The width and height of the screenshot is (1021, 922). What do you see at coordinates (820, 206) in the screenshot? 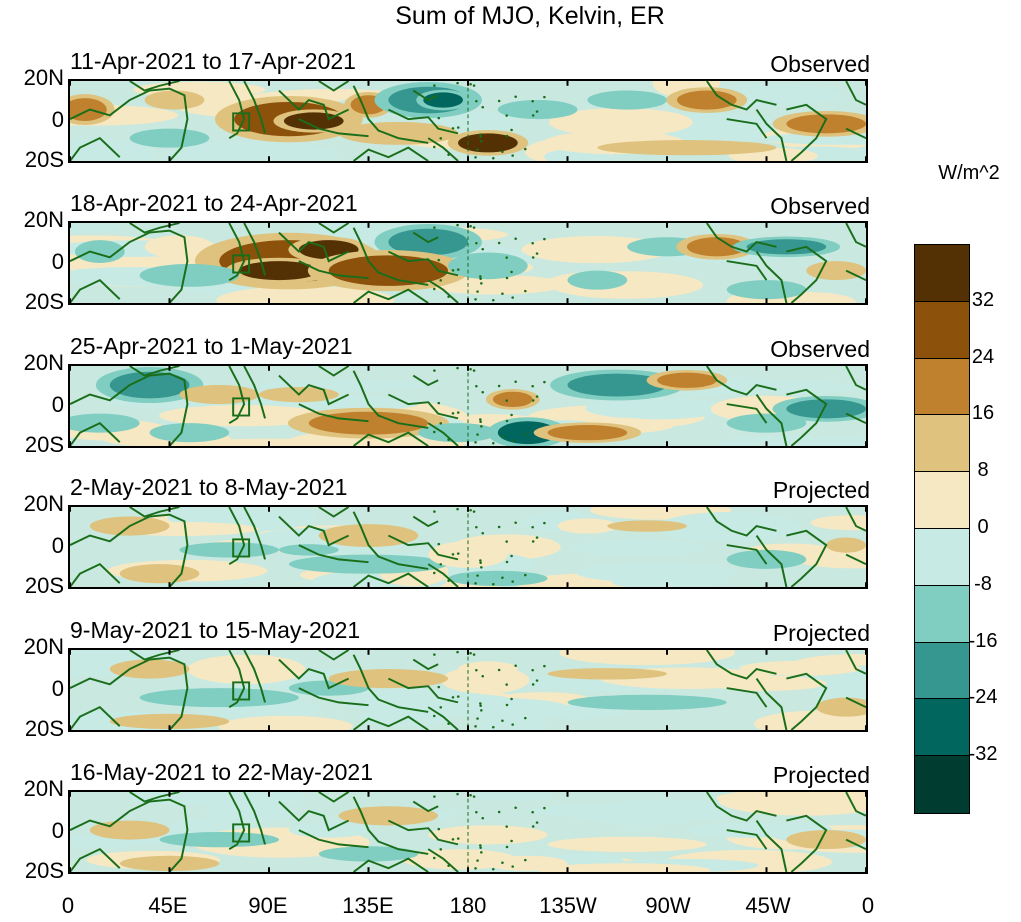
I see `panel-type-label: Observed` at bounding box center [820, 206].